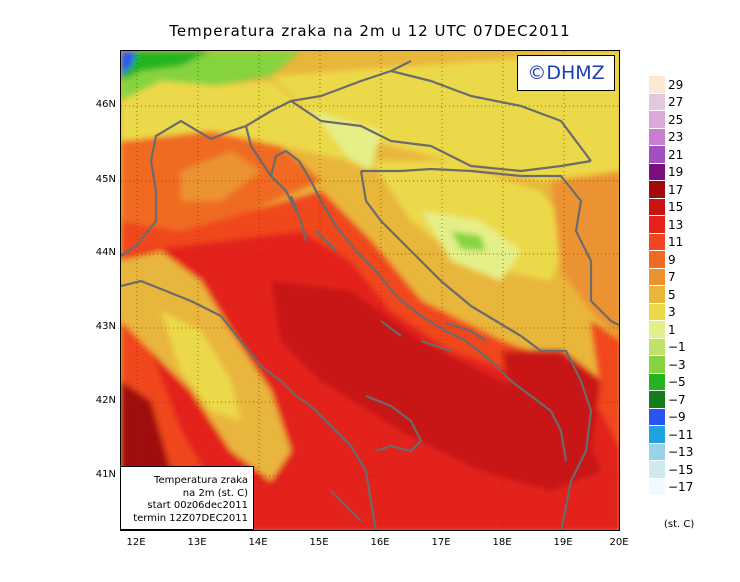  Describe the element at coordinates (679, 524) in the screenshot. I see `legend-unit: (st. C)` at that location.